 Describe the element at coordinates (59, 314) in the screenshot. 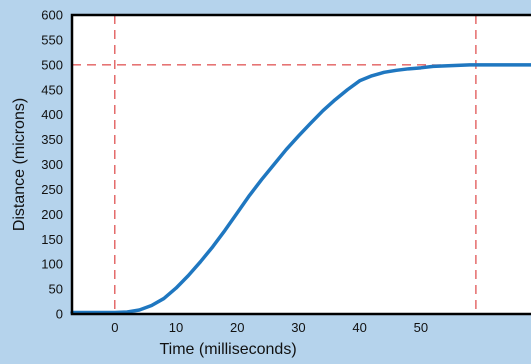

I see `y-tick-label: 0` at that location.